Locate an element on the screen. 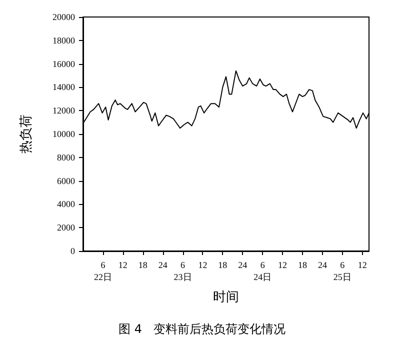 The image size is (404, 344). y-tick-label: 18000 is located at coordinates (64, 40).